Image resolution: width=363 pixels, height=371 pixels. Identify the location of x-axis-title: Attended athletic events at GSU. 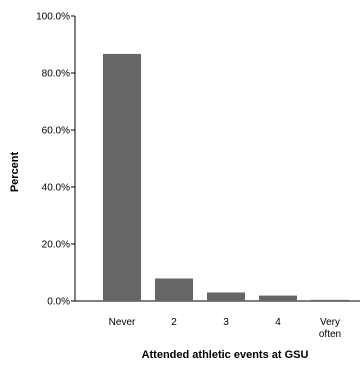
(225, 355).